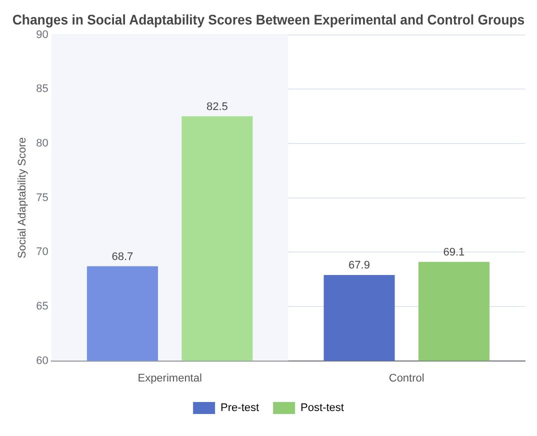 This screenshot has height=436, width=537. What do you see at coordinates (454, 252) in the screenshot?
I see `data-label: 69.1` at bounding box center [454, 252].